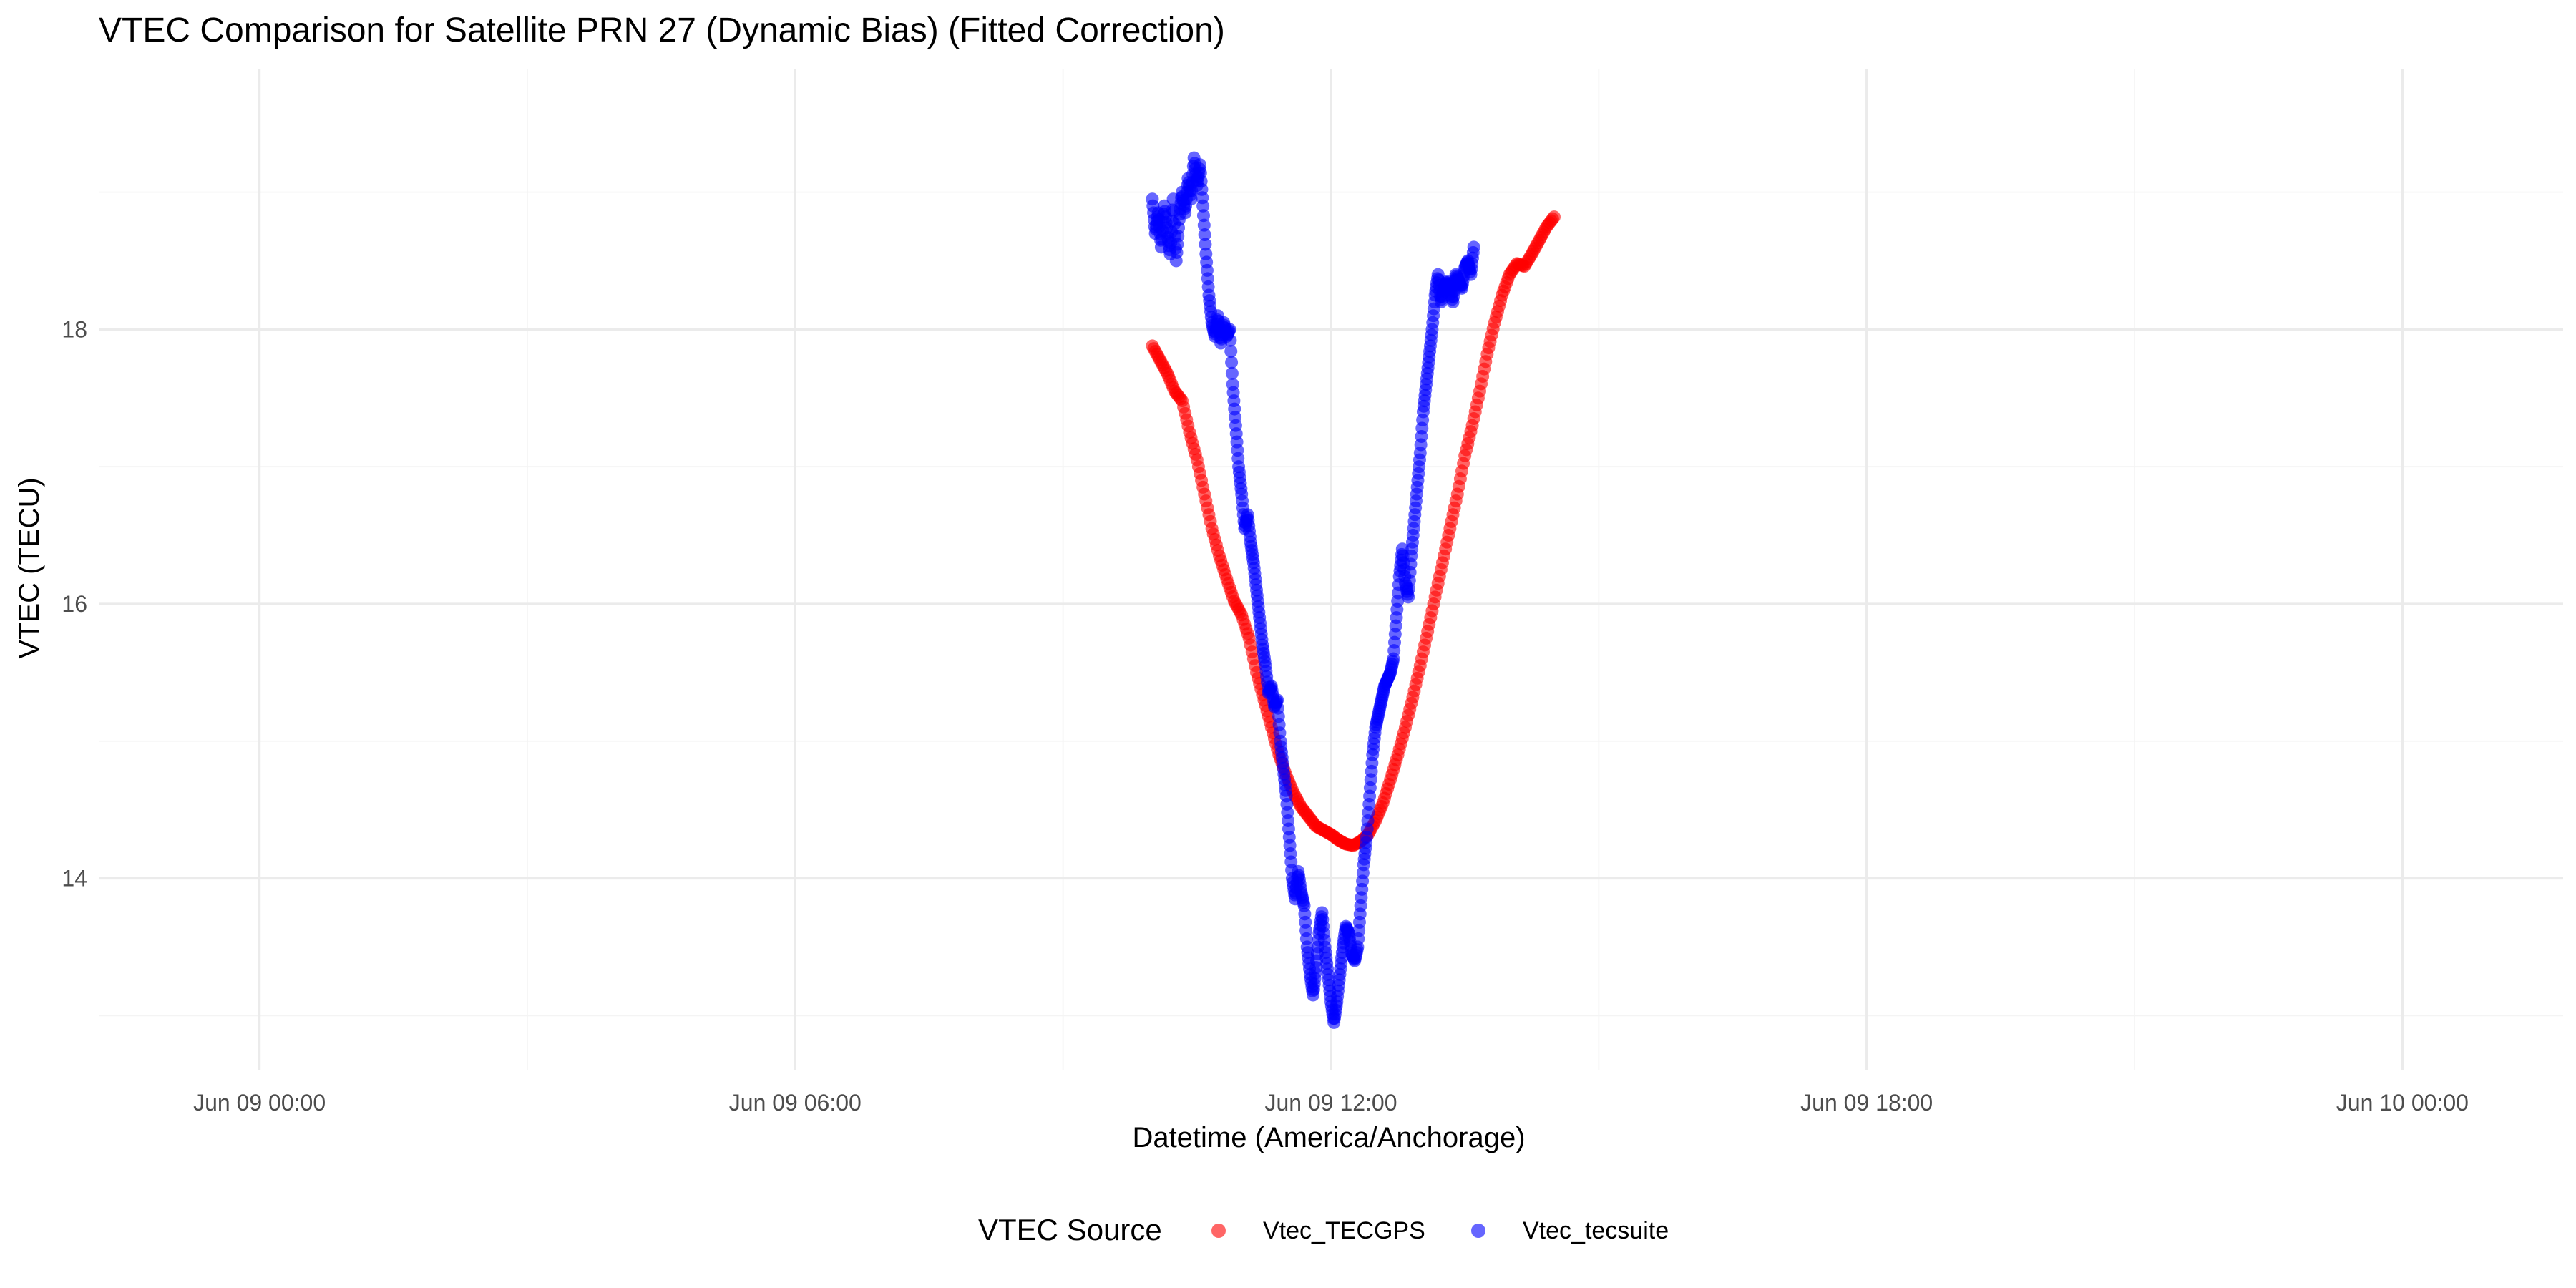 This screenshot has height=1288, width=2576. Describe the element at coordinates (1344, 1230) in the screenshot. I see `legend-label-Vtec_TECGPS: Vtec_TECGPS` at that location.